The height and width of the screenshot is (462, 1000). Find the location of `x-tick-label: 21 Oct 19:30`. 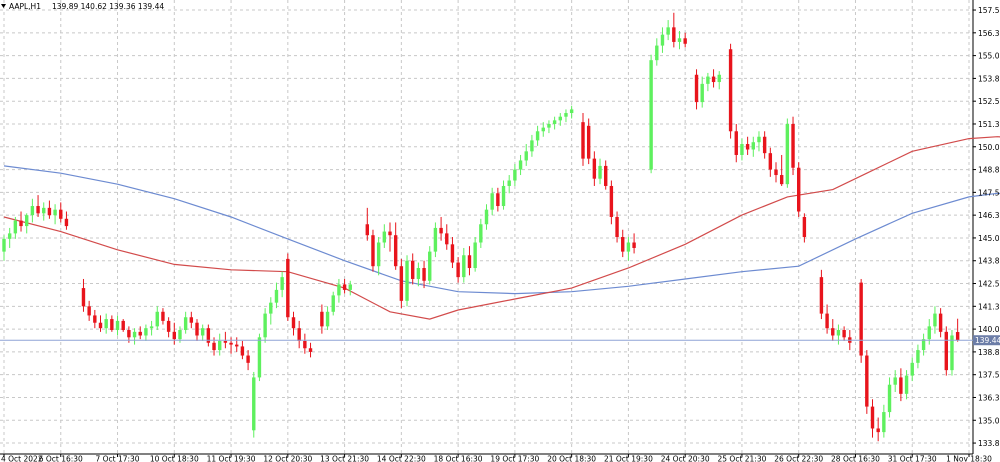

x-tick-label: 21 Oct 19:30 is located at coordinates (628, 458).